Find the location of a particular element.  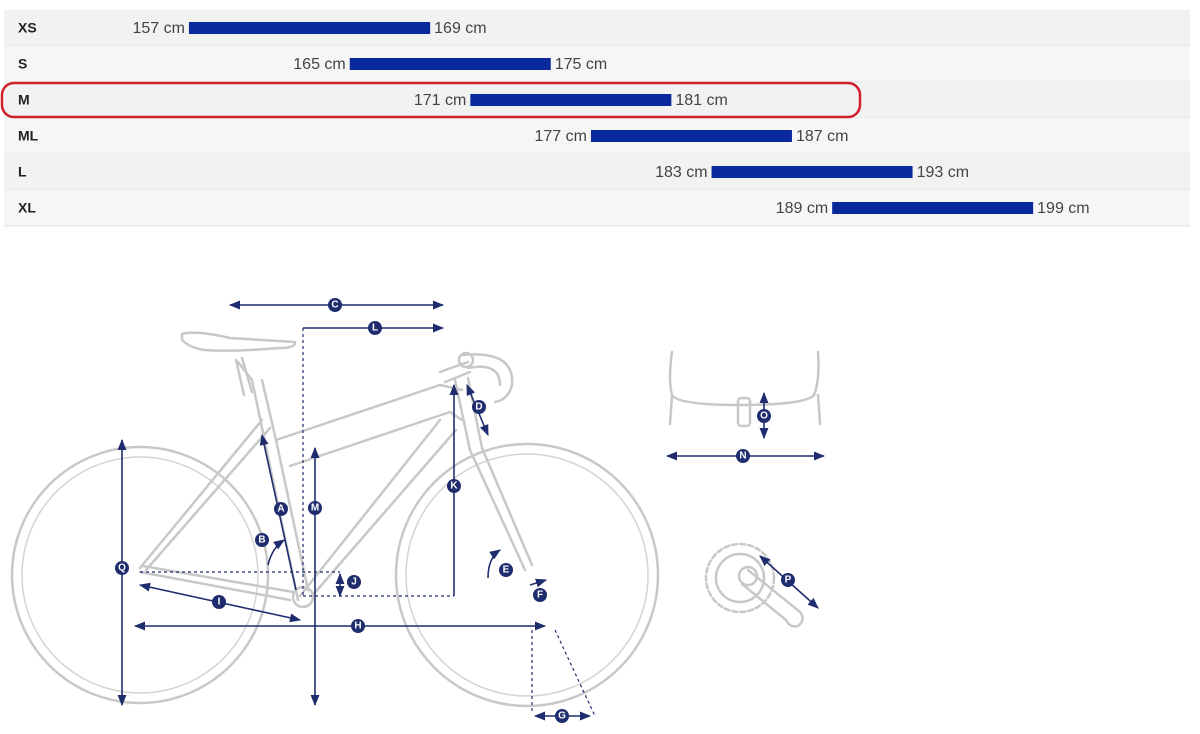

low-label: 177 cm is located at coordinates (560, 136).